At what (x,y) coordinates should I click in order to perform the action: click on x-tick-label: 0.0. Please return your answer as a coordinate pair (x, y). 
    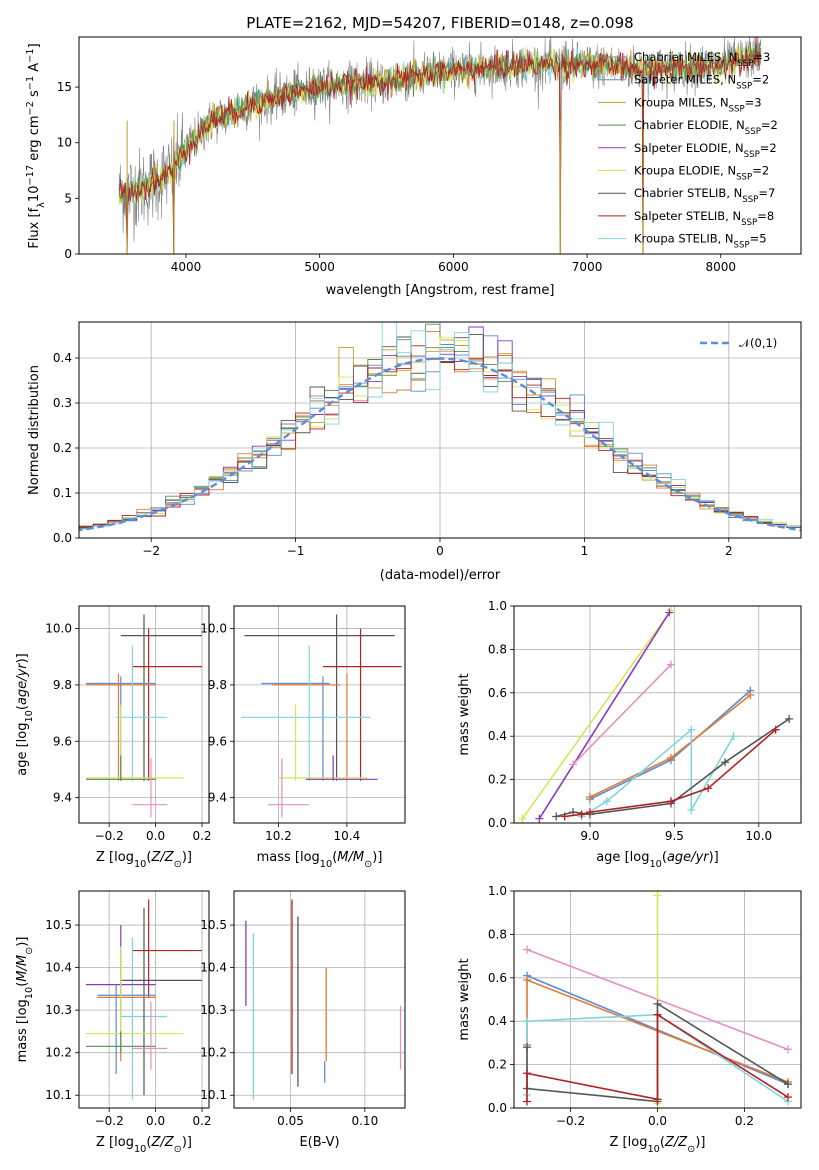
    Looking at the image, I should click on (657, 1121).